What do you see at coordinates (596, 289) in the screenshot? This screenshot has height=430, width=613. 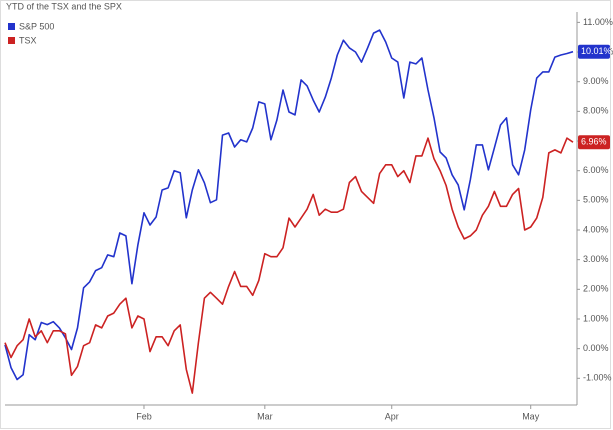 I see `y-tick-label: 2.00%` at bounding box center [596, 289].